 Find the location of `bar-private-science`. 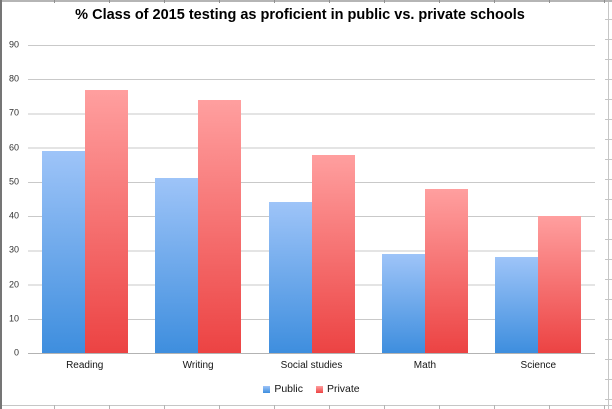

bar-private-science is located at coordinates (560, 284).